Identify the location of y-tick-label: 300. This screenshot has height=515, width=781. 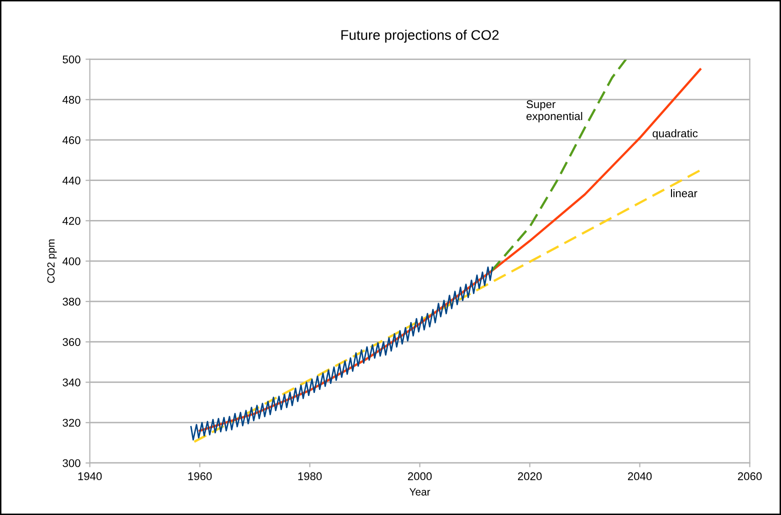
(71, 463).